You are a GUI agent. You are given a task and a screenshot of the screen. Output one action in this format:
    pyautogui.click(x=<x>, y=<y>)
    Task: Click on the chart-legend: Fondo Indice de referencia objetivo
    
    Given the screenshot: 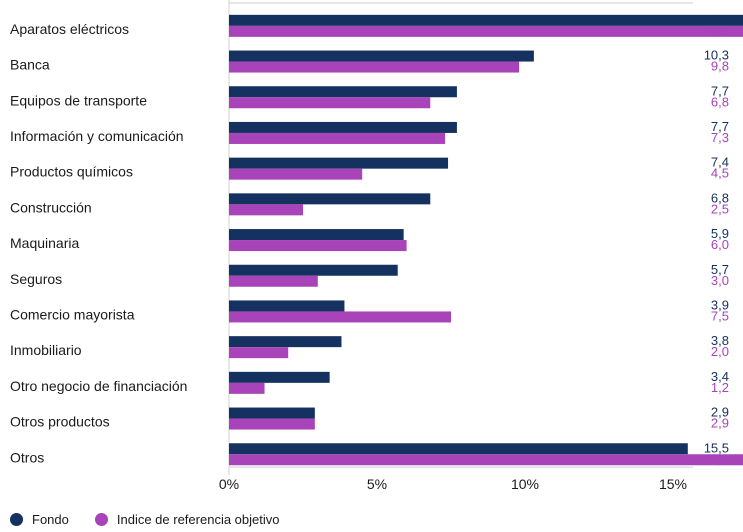 What is the action you would take?
    pyautogui.click(x=157, y=519)
    